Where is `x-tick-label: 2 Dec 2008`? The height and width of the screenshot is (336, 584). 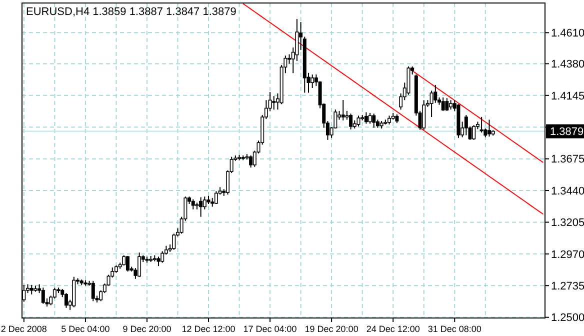 x-tick-label: 2 Dec 2008 is located at coordinates (23, 329).